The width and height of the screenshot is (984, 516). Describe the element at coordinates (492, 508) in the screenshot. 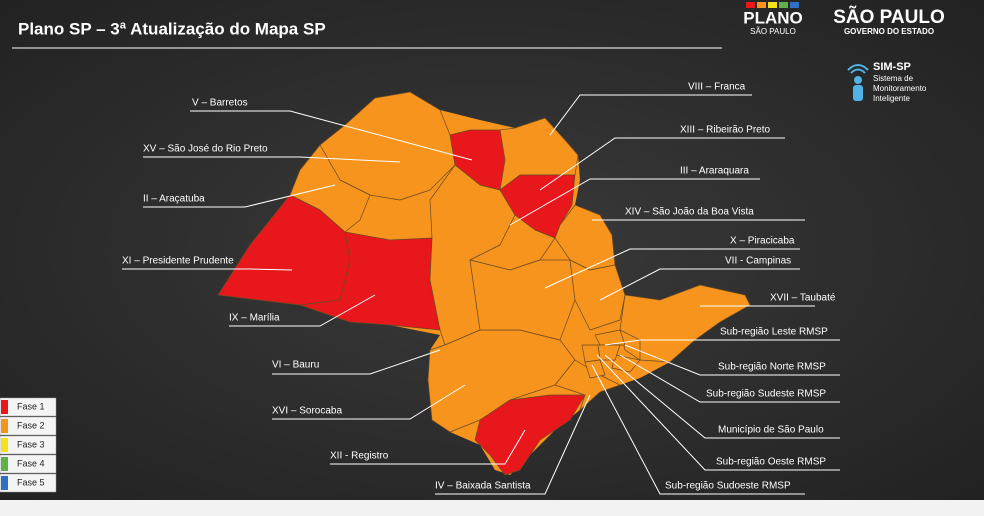

I see `bottom-bar` at that location.